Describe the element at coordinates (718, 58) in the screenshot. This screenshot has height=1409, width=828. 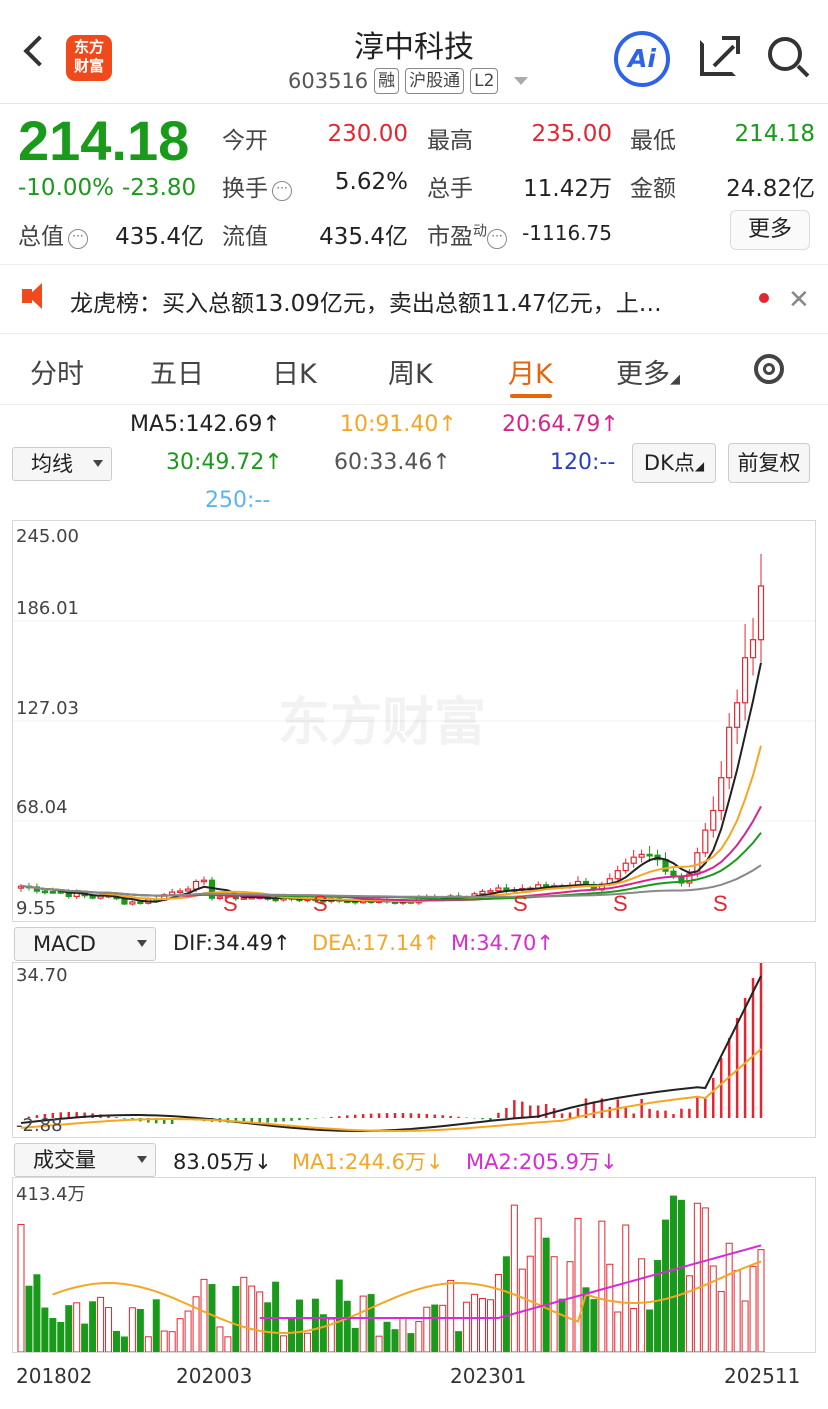
I see `share-box-icon` at that location.